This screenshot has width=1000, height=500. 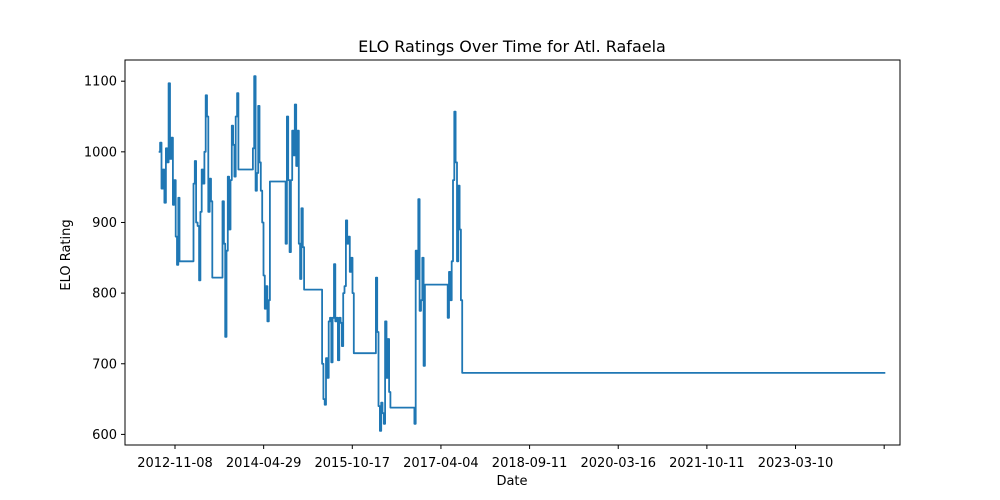 I want to click on x-tick-label: 2012-11-08, so click(x=175, y=463).